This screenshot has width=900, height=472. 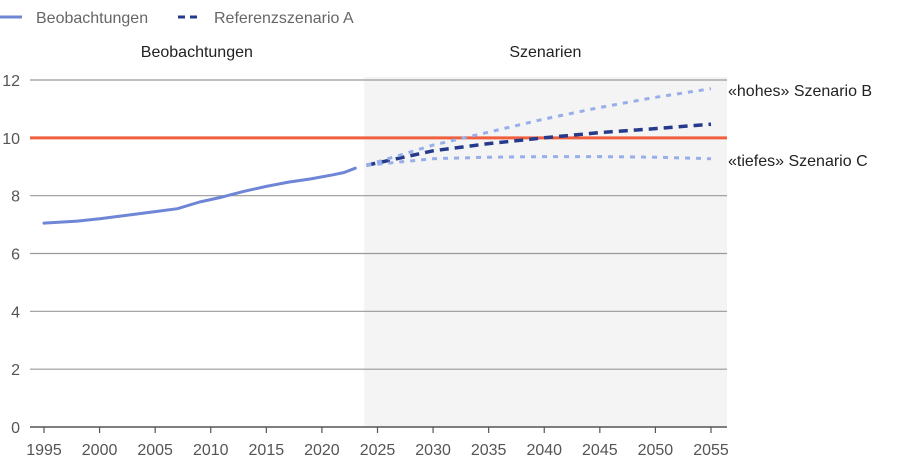 I want to click on y-tick-label: 12, so click(x=11, y=81).